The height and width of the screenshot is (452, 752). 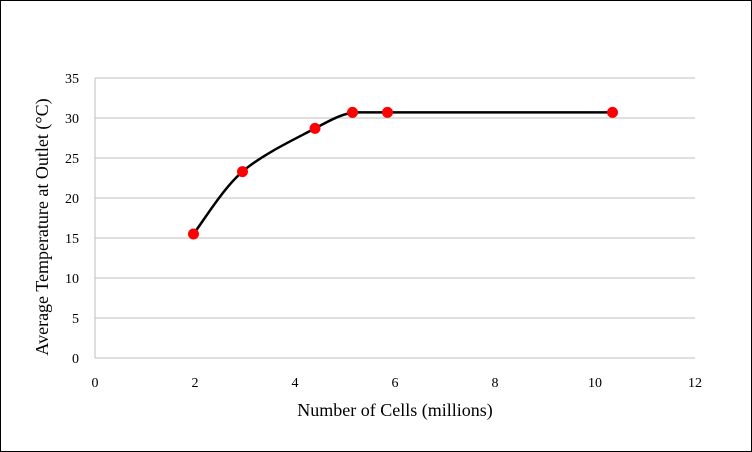 I want to click on x-axis-label: Number of Cells (millions), so click(x=394, y=410).